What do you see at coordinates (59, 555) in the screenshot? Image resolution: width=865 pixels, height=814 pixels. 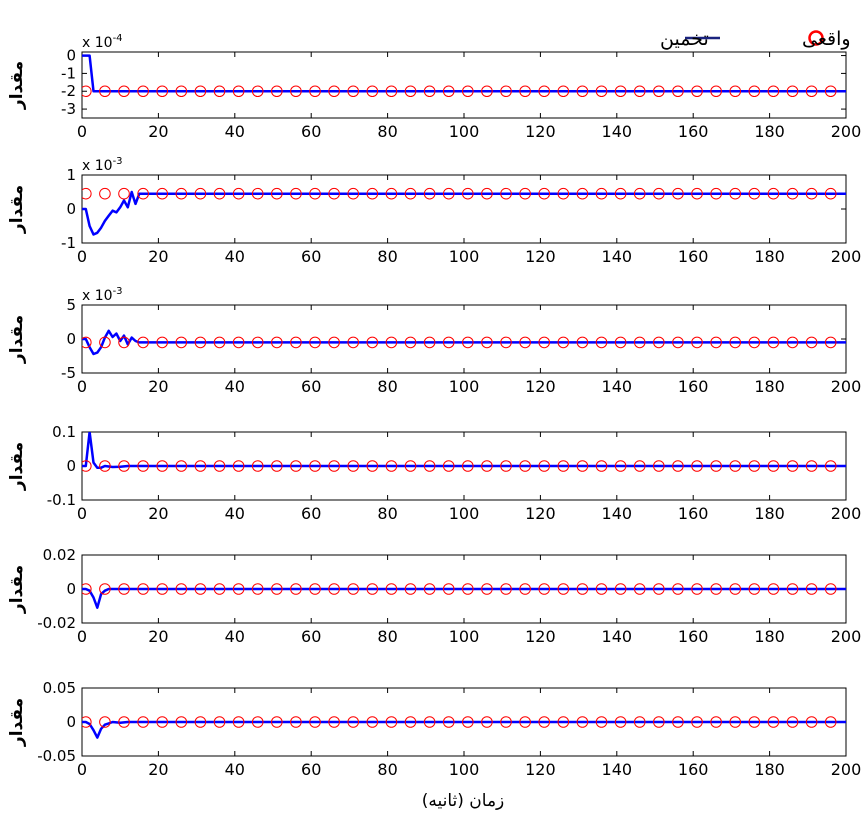 I see `y-tick-label: 0.02` at bounding box center [59, 555].